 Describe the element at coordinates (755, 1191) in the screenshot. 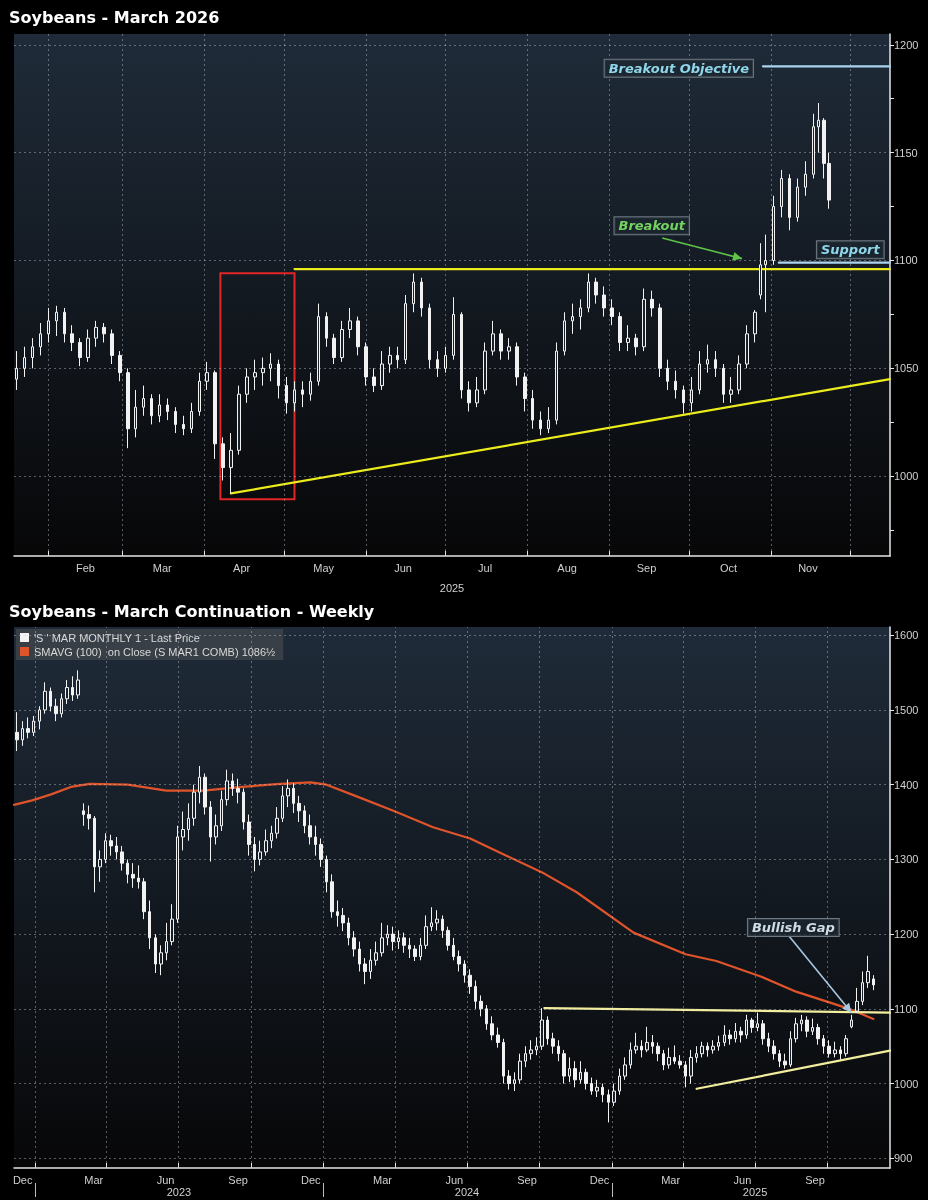

I see `x2-tick-label: 2025` at that location.